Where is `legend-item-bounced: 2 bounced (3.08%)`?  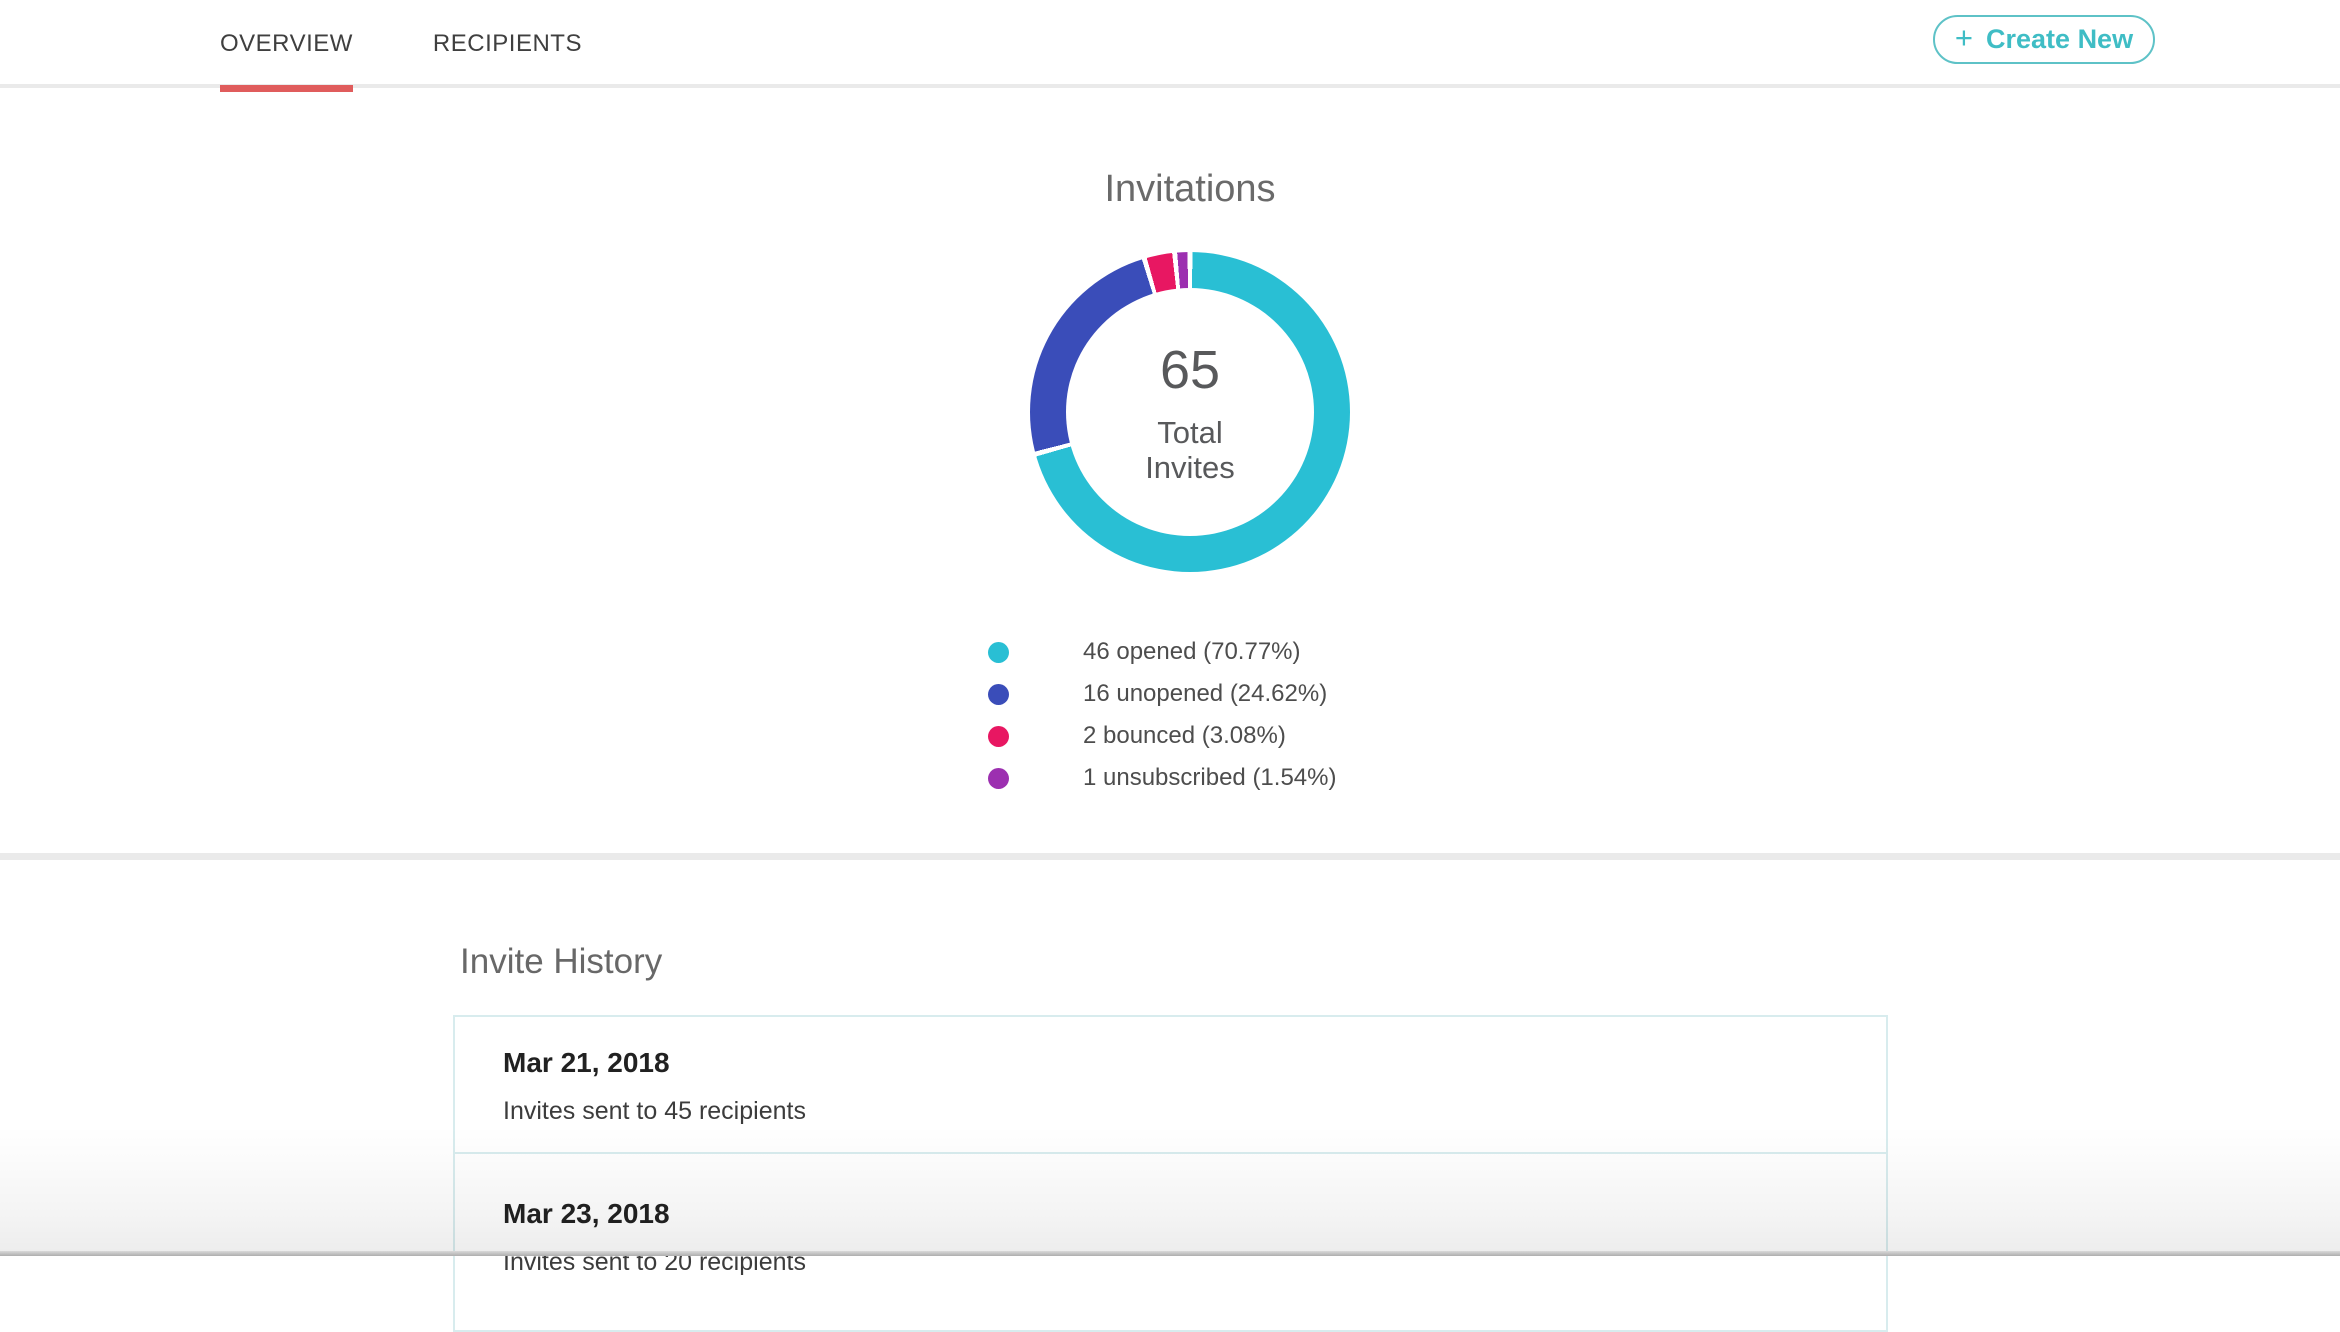 legend-item-bounced: 2 bounced (3.08%) is located at coordinates (1162, 736).